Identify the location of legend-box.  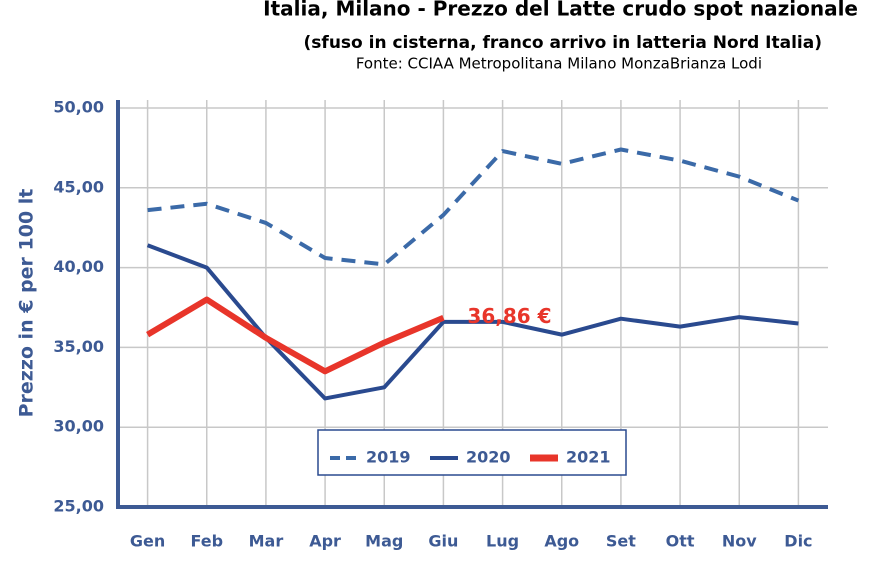
(472, 452).